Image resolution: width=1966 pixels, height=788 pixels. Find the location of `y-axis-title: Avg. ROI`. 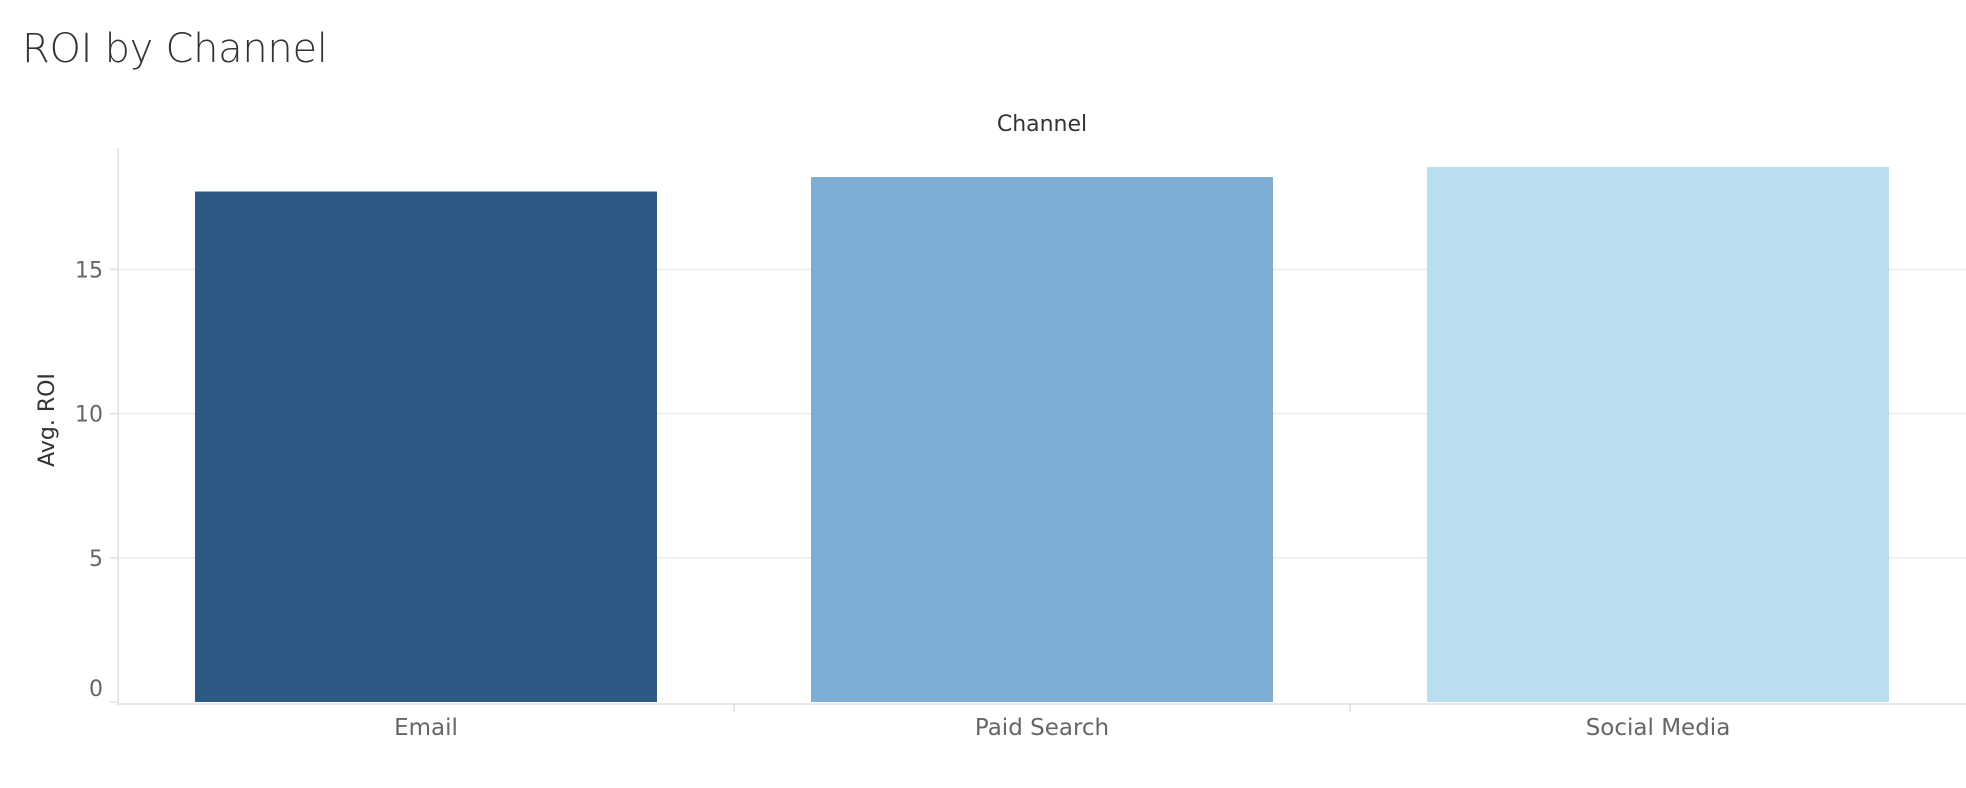

y-axis-title: Avg. ROI is located at coordinates (47, 420).